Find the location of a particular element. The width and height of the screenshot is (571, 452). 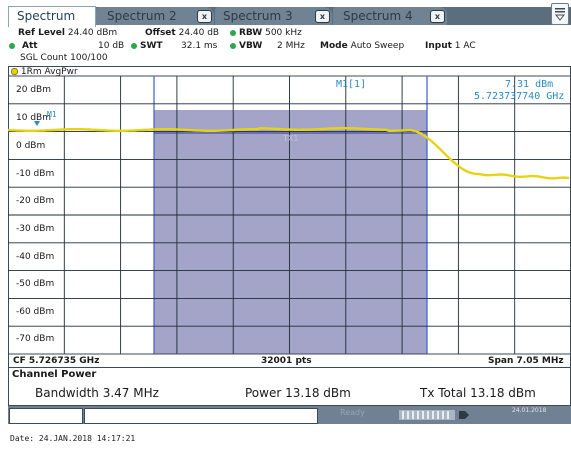

hamburger-icon-glyph is located at coordinates (560, 14).